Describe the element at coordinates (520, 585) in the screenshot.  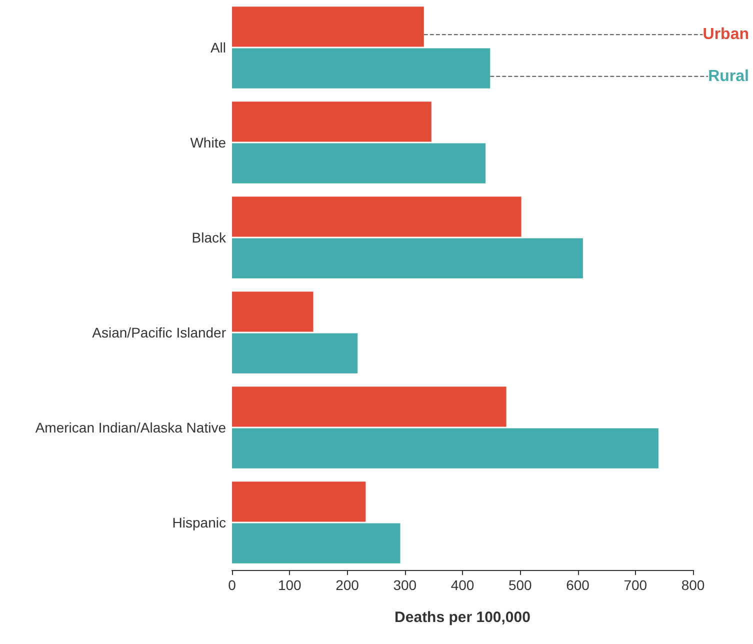
I see `x-tick-label: 500` at that location.